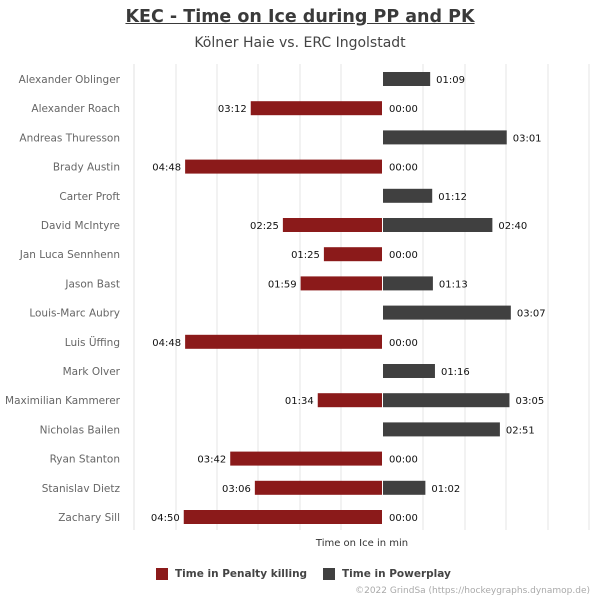 The width and height of the screenshot is (600, 600). Describe the element at coordinates (396, 574) in the screenshot. I see `legend-label-powerplay: Time in Powerplay` at that location.